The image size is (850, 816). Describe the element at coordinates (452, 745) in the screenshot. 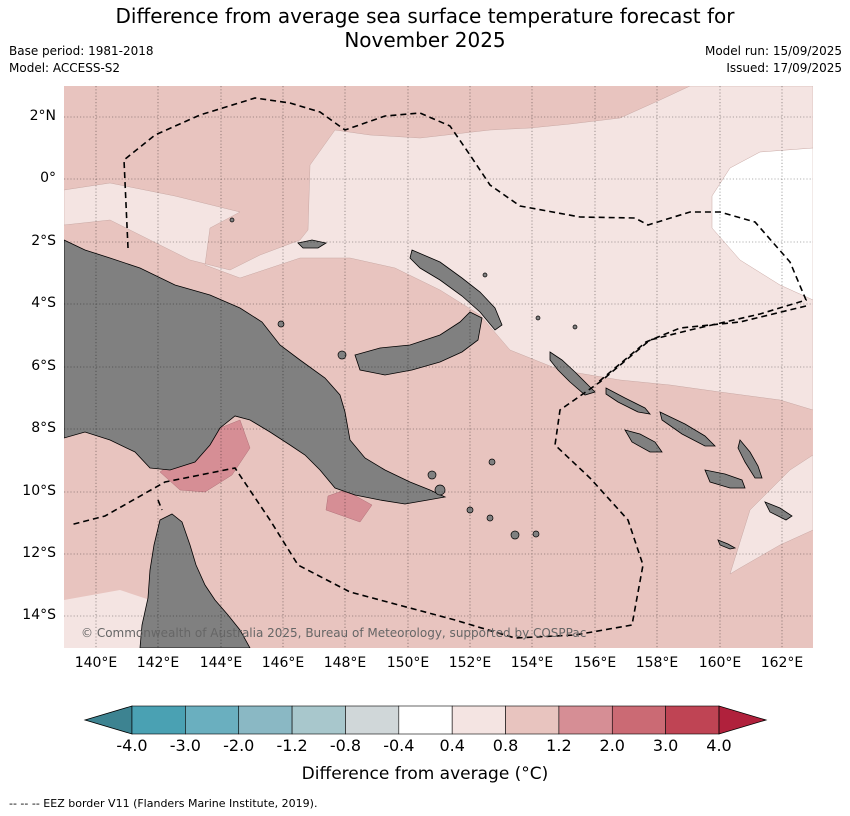

I see `colorbar-tick-label: 0.4` at that location.